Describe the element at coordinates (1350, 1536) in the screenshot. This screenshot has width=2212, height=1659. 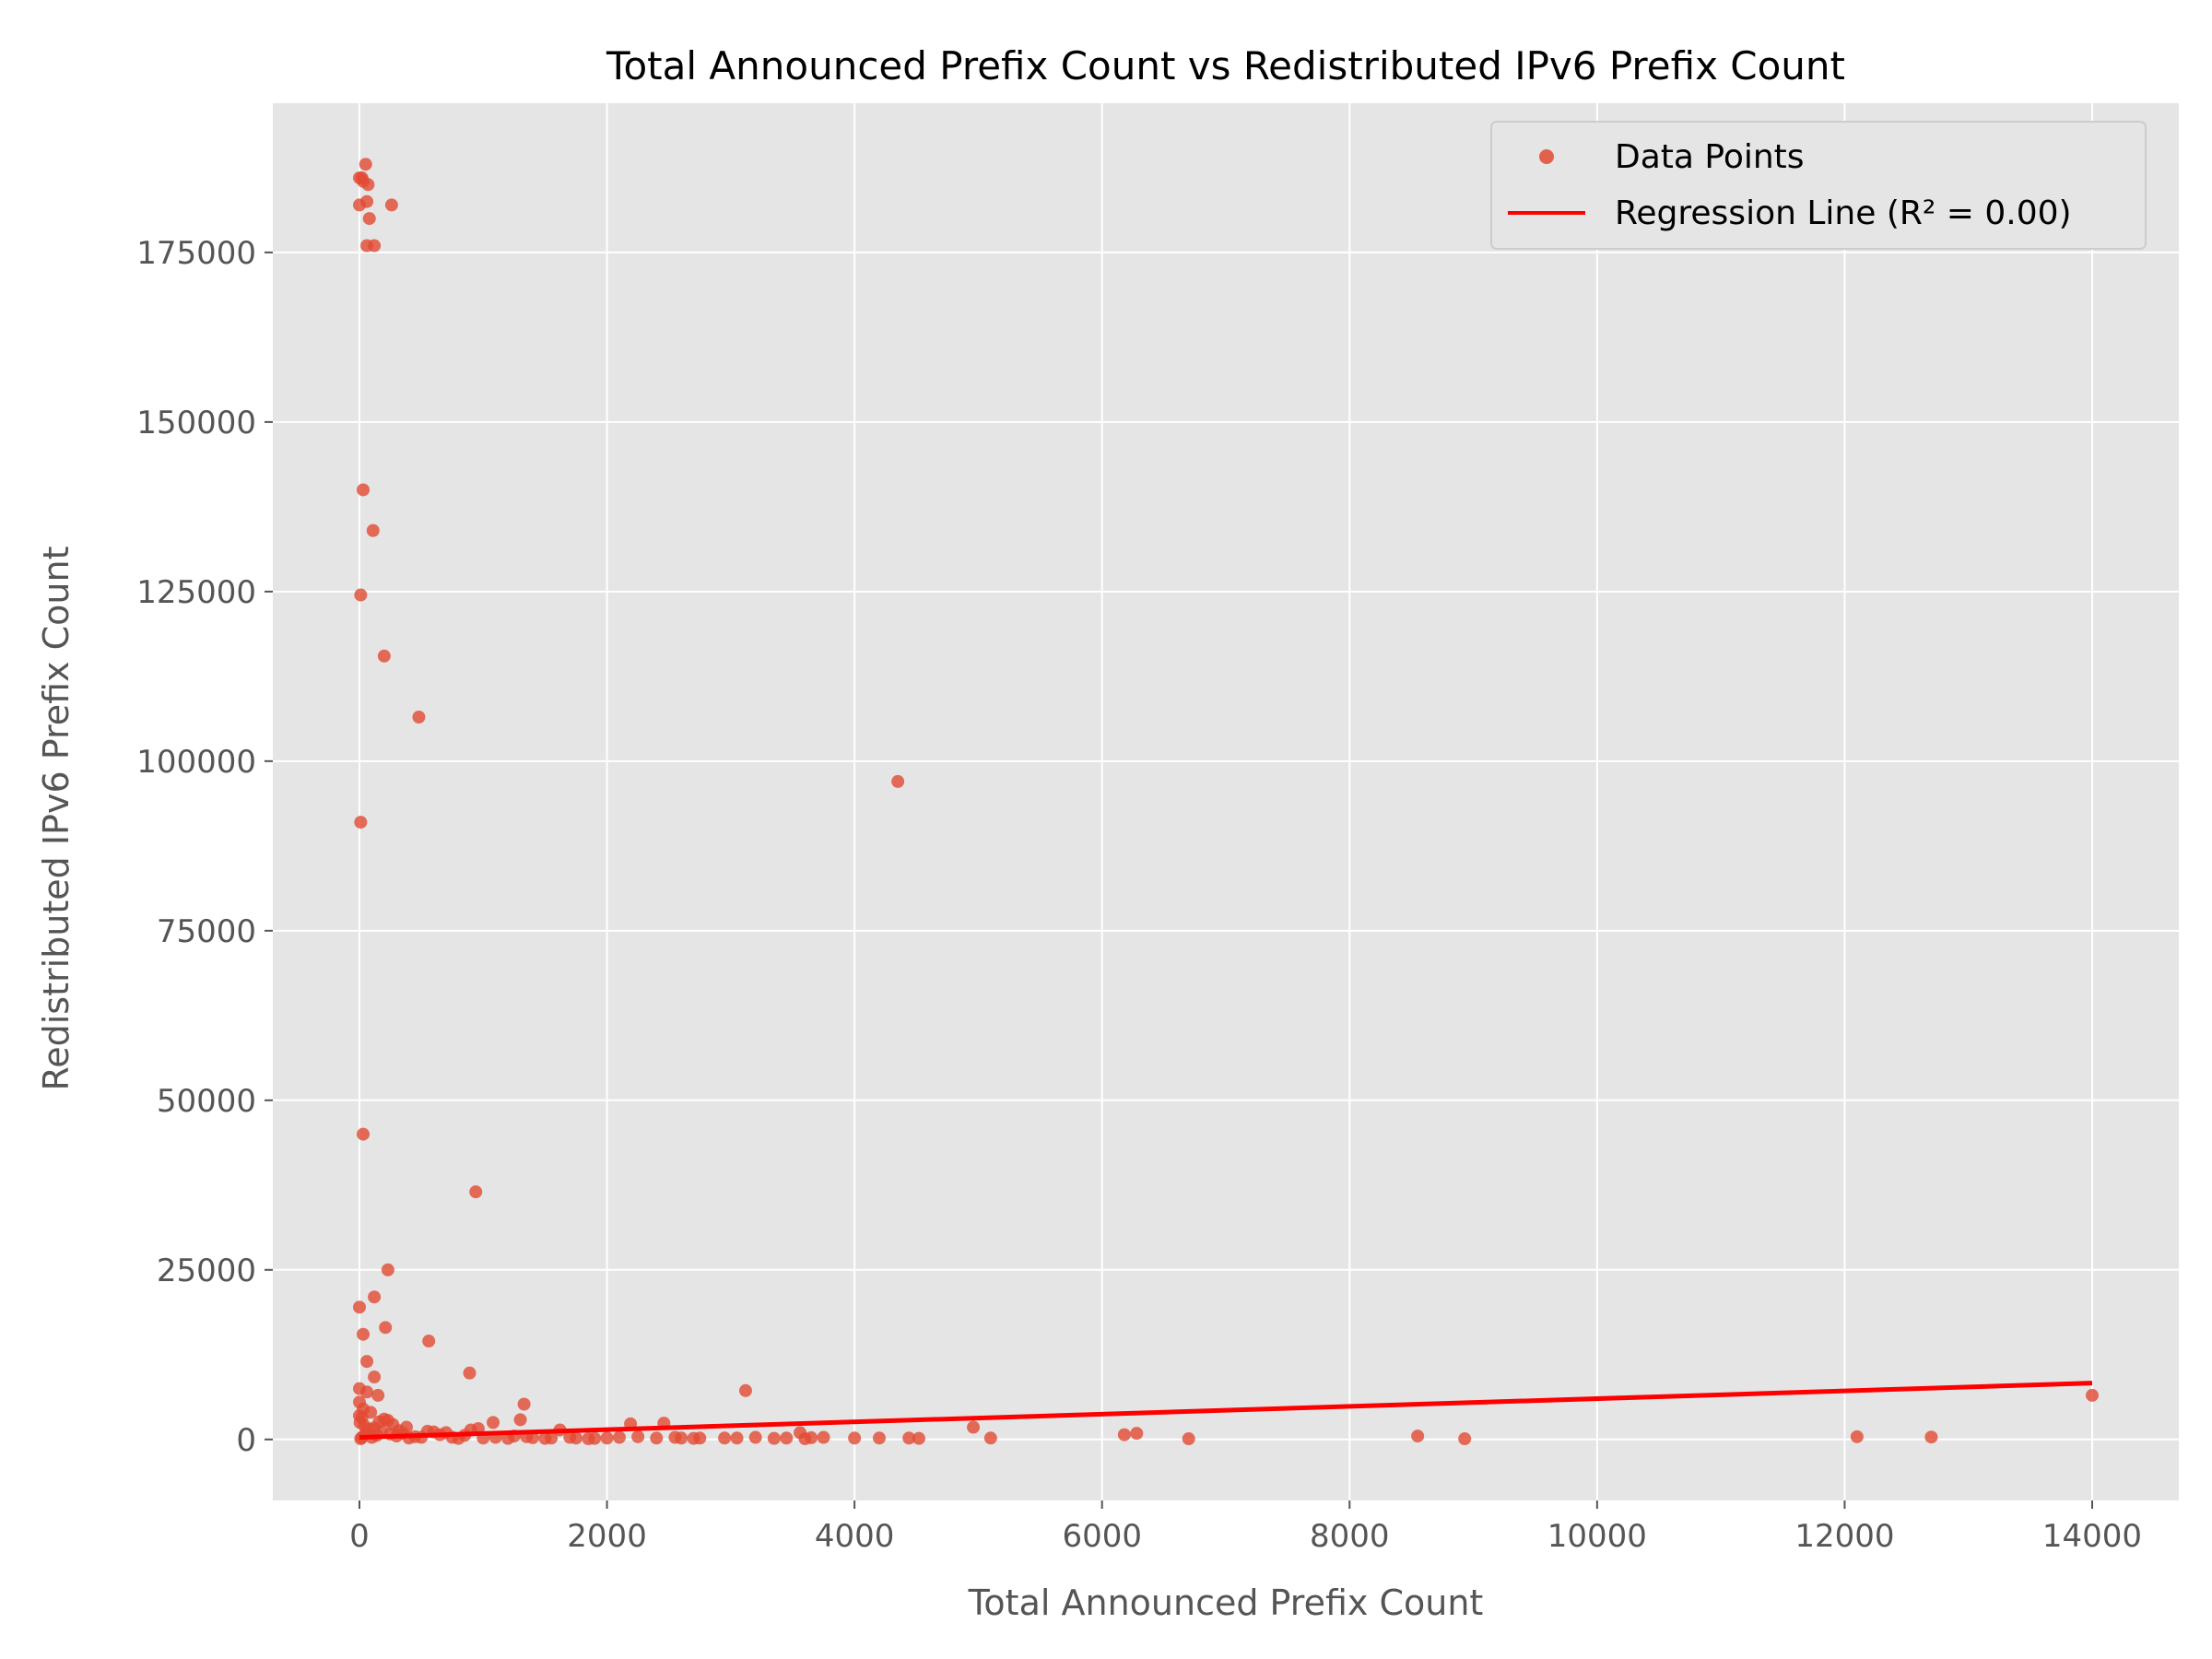
I see `x-tick-label: 8000` at that location.